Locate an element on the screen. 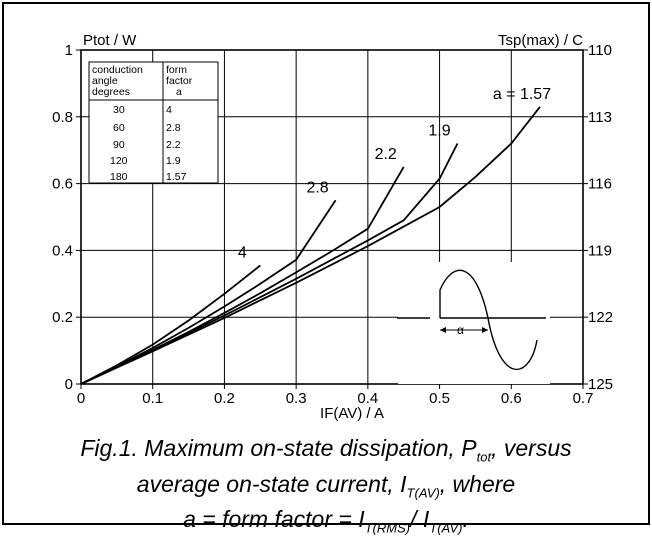 Image resolution: width=652 pixels, height=542 pixels. legend-angle-4: 120 is located at coordinates (119, 161).